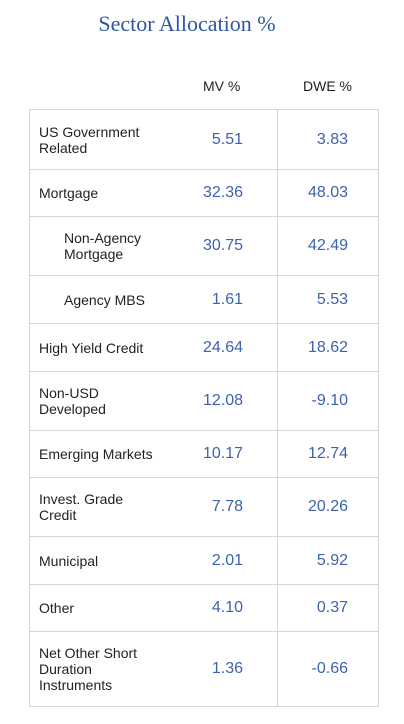 The width and height of the screenshot is (404, 724). Describe the element at coordinates (327, 347) in the screenshot. I see `row-dwe-value: 18.62` at that location.